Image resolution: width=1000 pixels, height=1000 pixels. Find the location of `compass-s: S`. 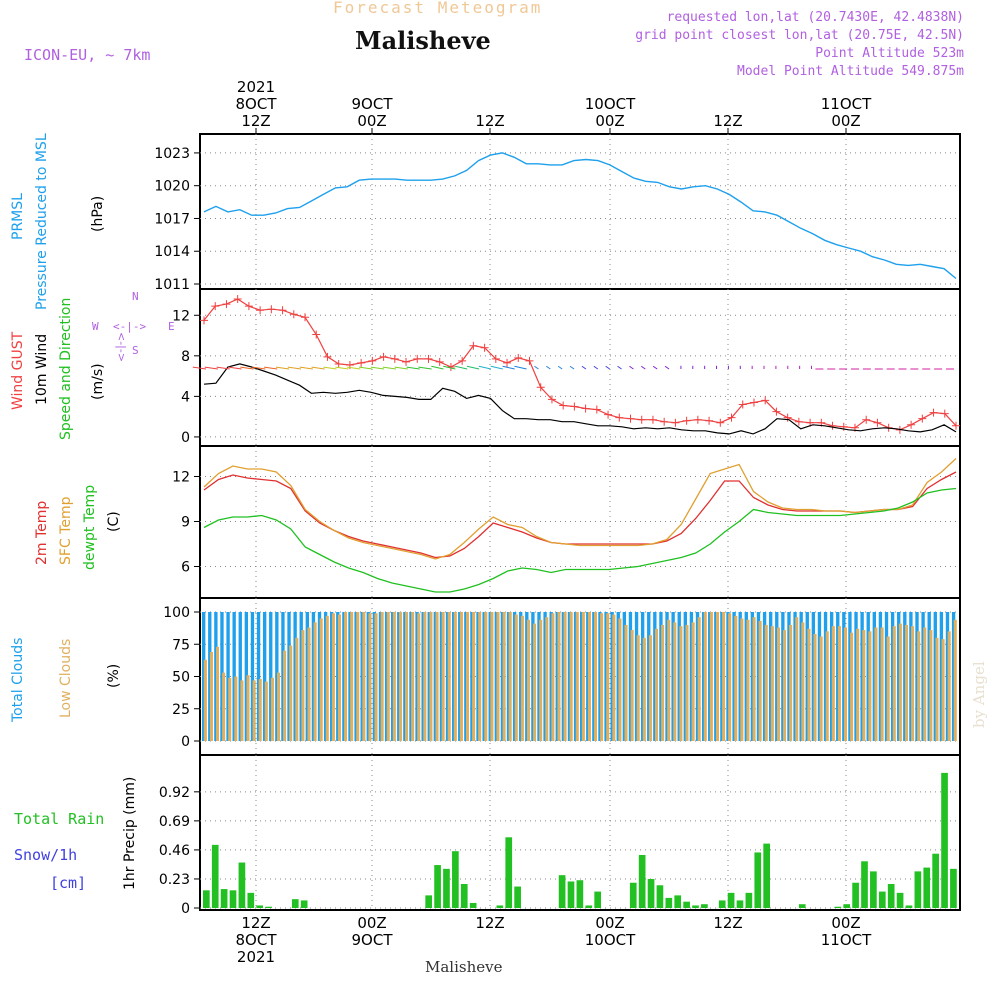

compass-s: S is located at coordinates (135, 350).